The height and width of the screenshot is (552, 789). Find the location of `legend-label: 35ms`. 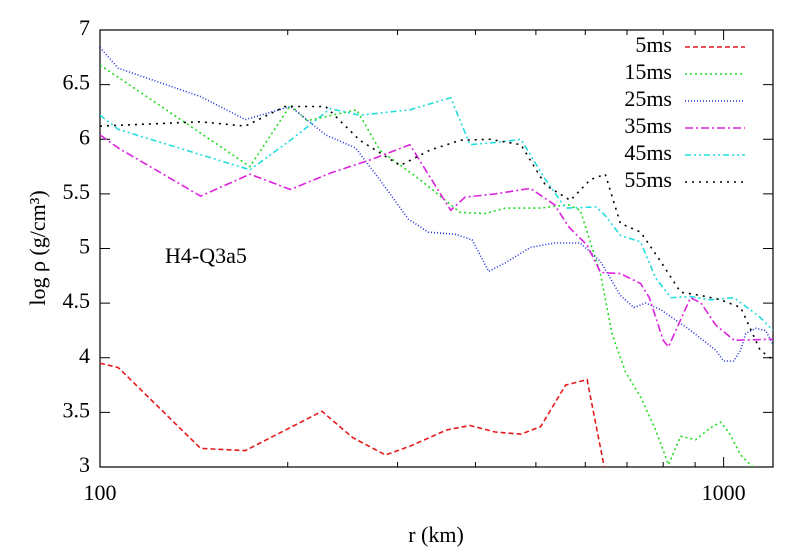

legend-label: 35ms is located at coordinates (648, 125).